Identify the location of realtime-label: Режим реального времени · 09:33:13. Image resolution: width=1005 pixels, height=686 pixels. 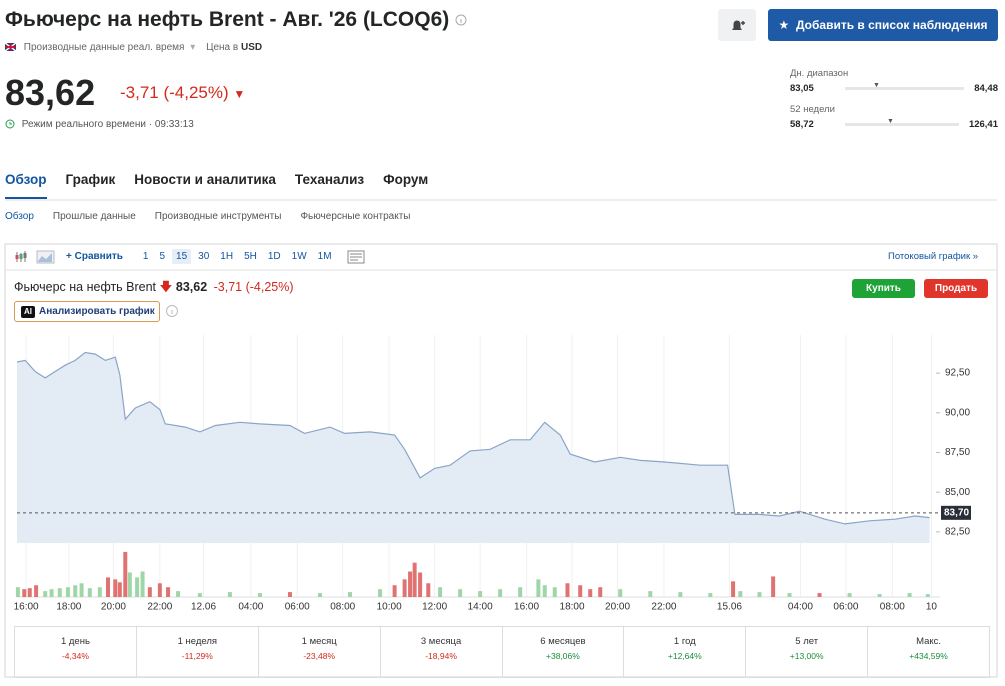
(107, 124).